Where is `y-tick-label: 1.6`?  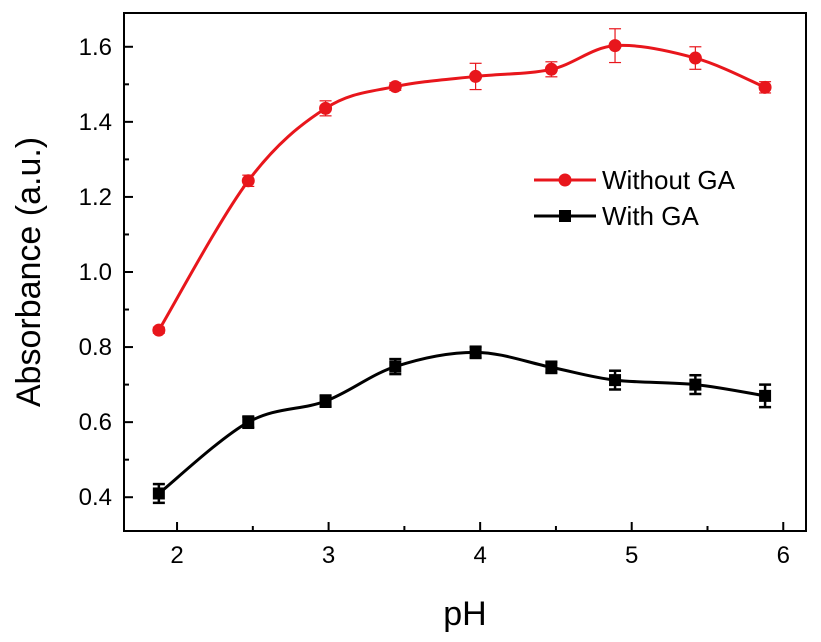
y-tick-label: 1.6 is located at coordinates (95, 47).